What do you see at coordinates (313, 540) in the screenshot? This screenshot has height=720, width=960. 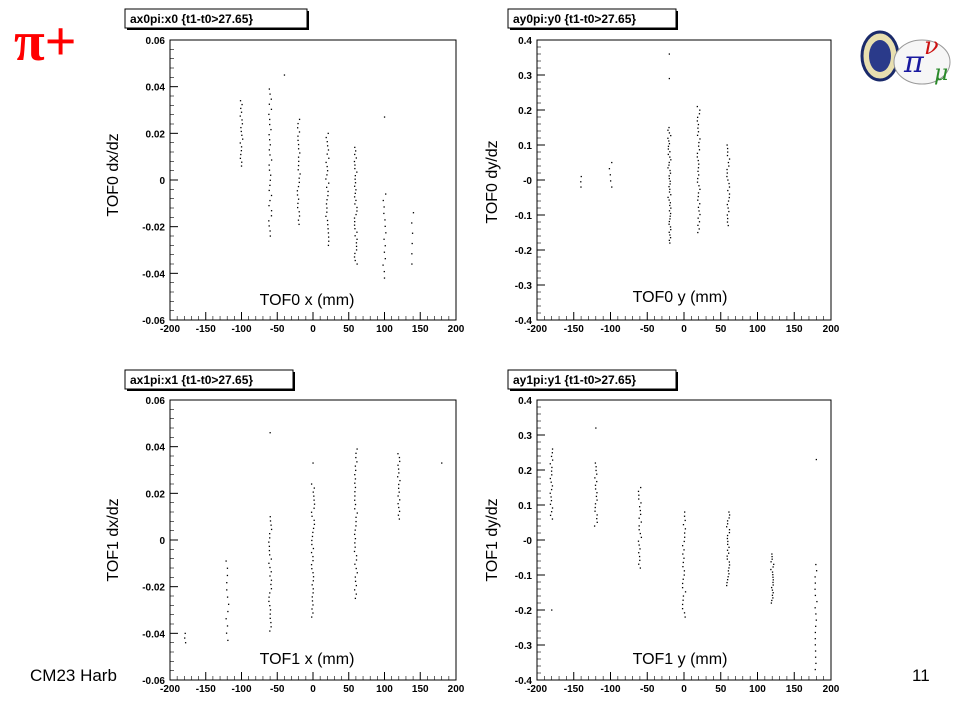 I see `plot-frame` at bounding box center [313, 540].